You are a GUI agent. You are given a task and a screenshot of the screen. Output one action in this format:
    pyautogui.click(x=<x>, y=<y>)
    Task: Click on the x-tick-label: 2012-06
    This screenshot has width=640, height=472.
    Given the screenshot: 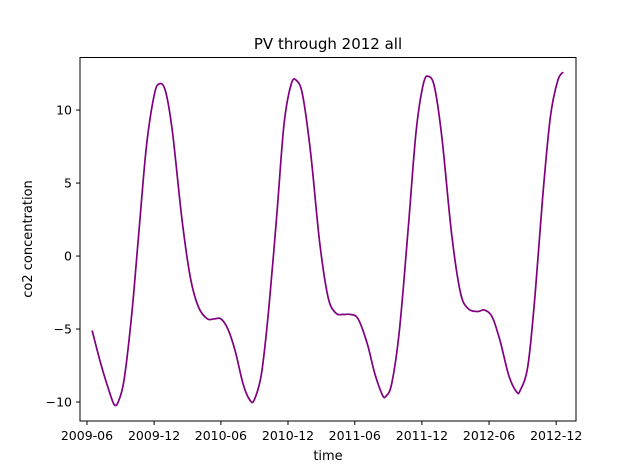 What is the action you would take?
    pyautogui.click(x=489, y=435)
    